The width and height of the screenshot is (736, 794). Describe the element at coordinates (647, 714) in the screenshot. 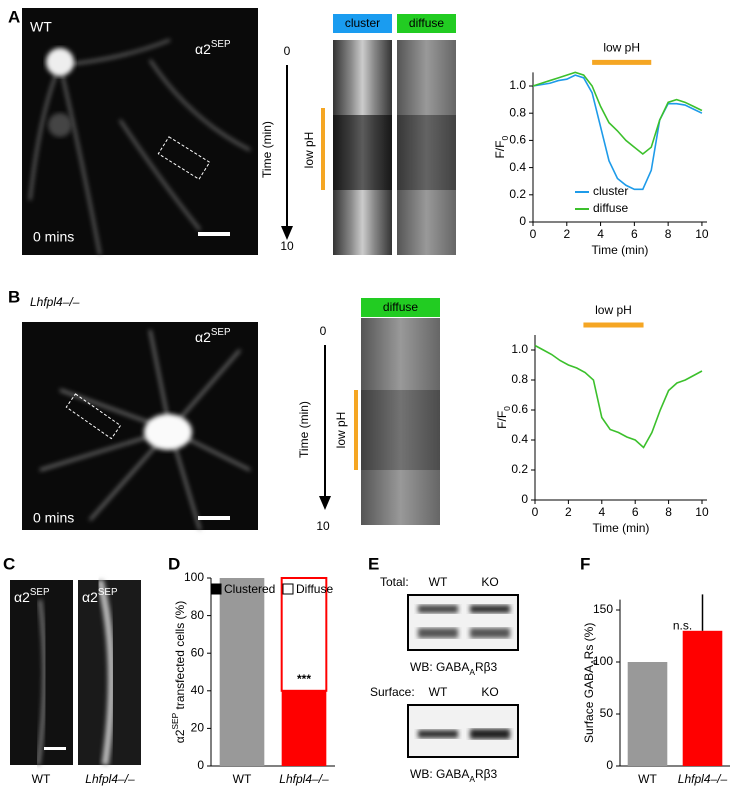

I see `bar` at that location.